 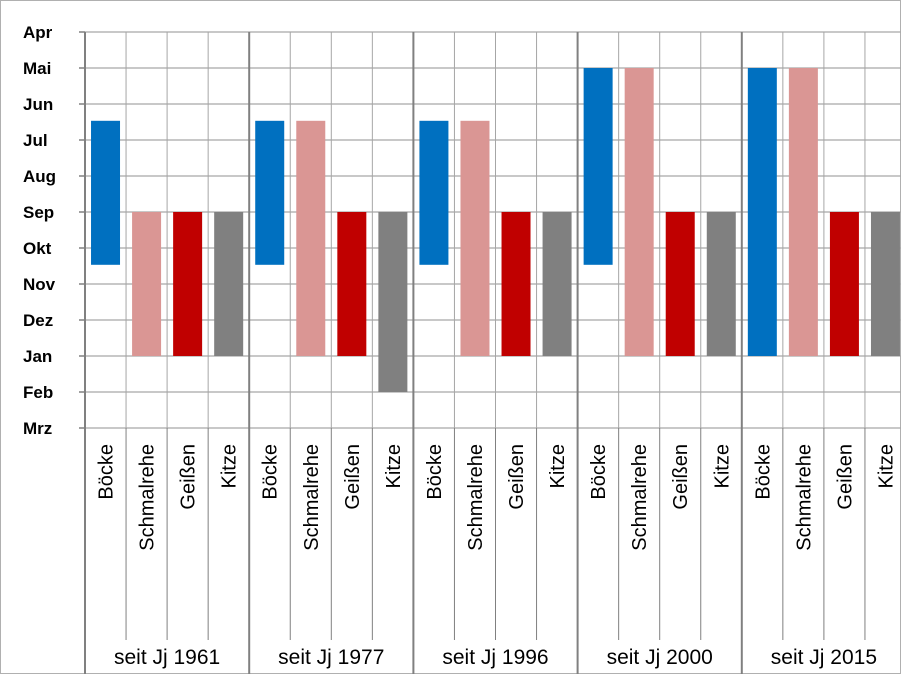 I want to click on y-tick-okt: Okt, so click(x=37, y=248).